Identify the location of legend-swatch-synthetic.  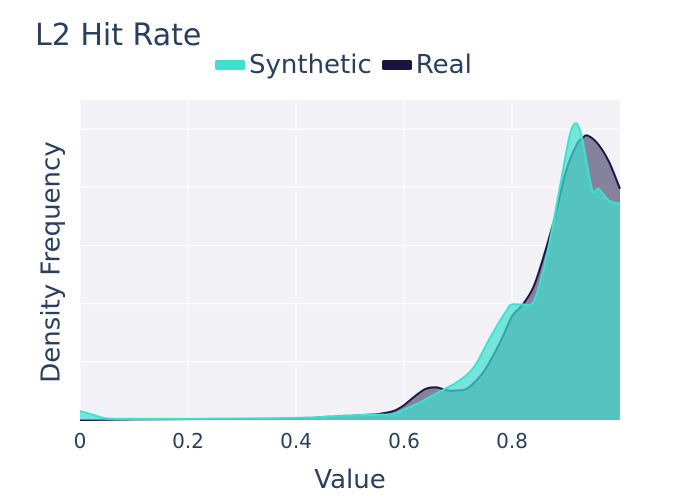
(230, 65).